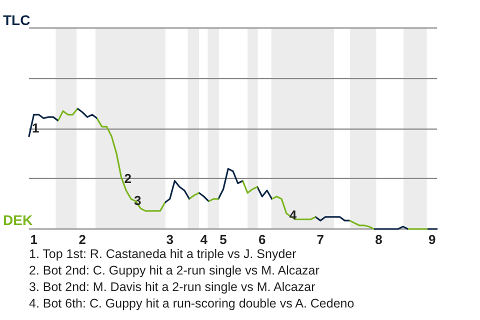 This screenshot has width=480, height=320. I want to click on x-tick-label: 6, so click(262, 239).